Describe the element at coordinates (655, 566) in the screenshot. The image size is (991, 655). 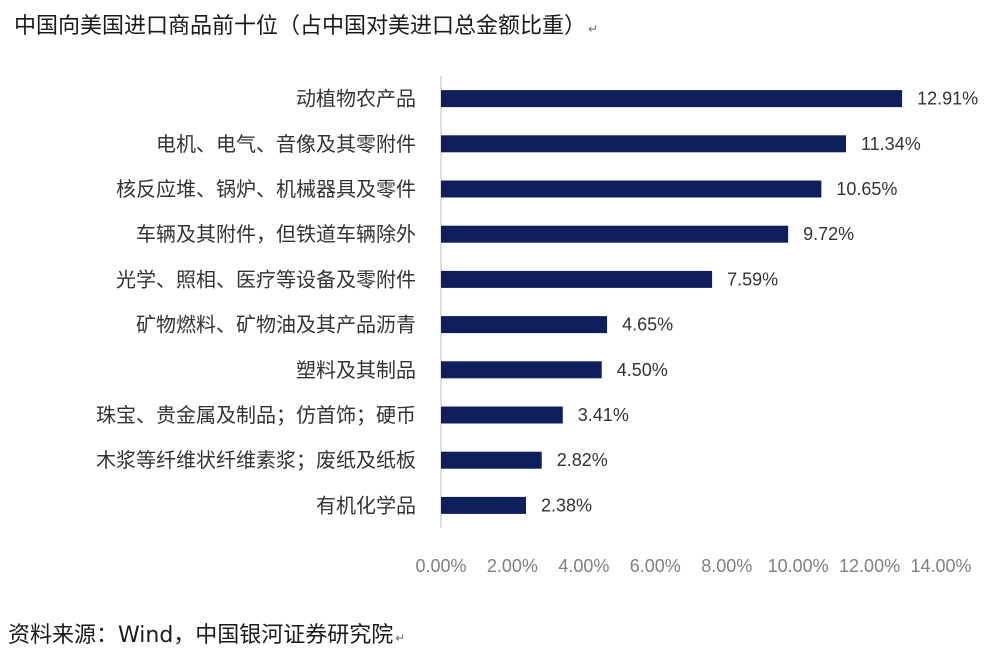
I see `x-tick-label: 6.00%` at that location.